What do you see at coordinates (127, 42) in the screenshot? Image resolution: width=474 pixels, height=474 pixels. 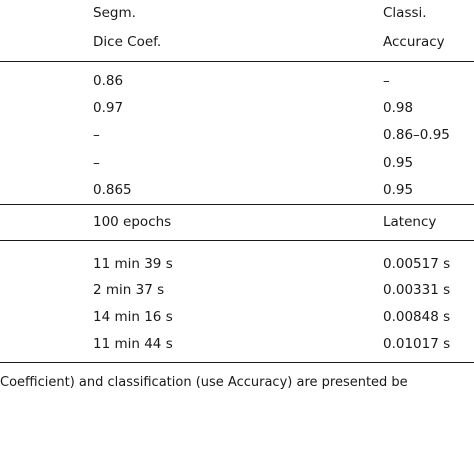 I see `header-dice-coef: Dice Coef.` at bounding box center [127, 42].